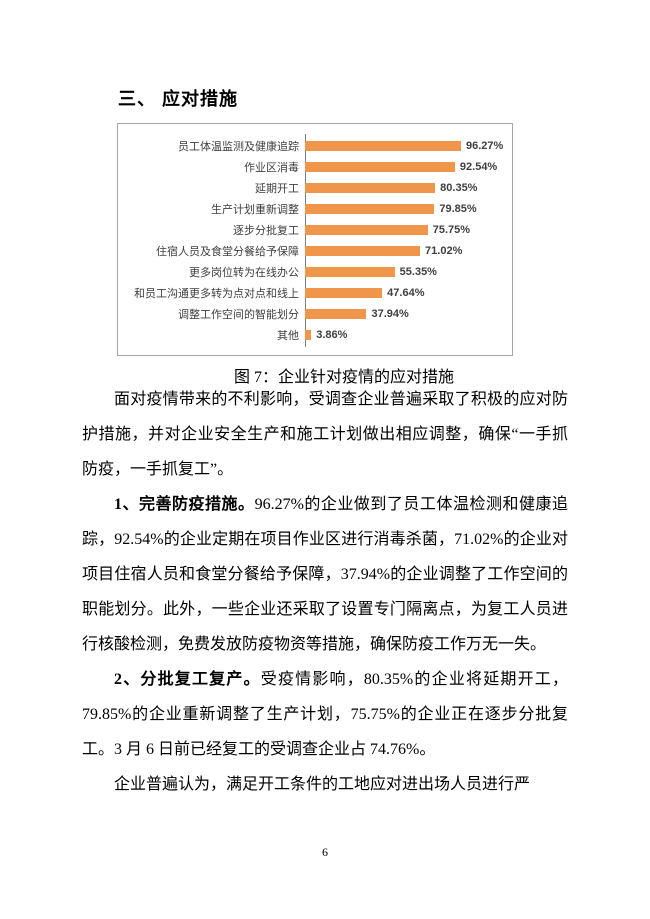 The width and height of the screenshot is (650, 919). I want to click on chart-bar-track: 92.54%, so click(408, 166).